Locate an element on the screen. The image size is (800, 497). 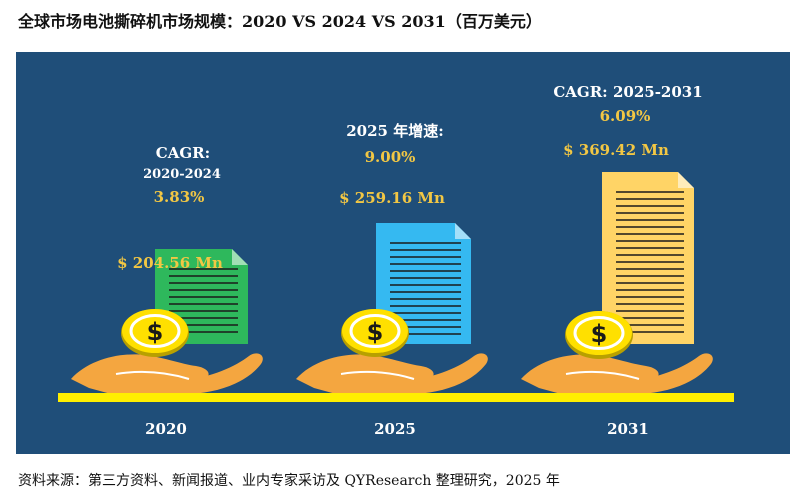
document-bar-2031 is located at coordinates (648, 258).